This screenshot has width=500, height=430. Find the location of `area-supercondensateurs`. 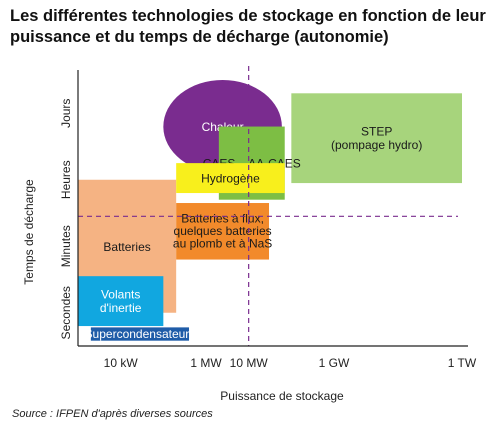

area-supercondensateurs is located at coordinates (140, 334).